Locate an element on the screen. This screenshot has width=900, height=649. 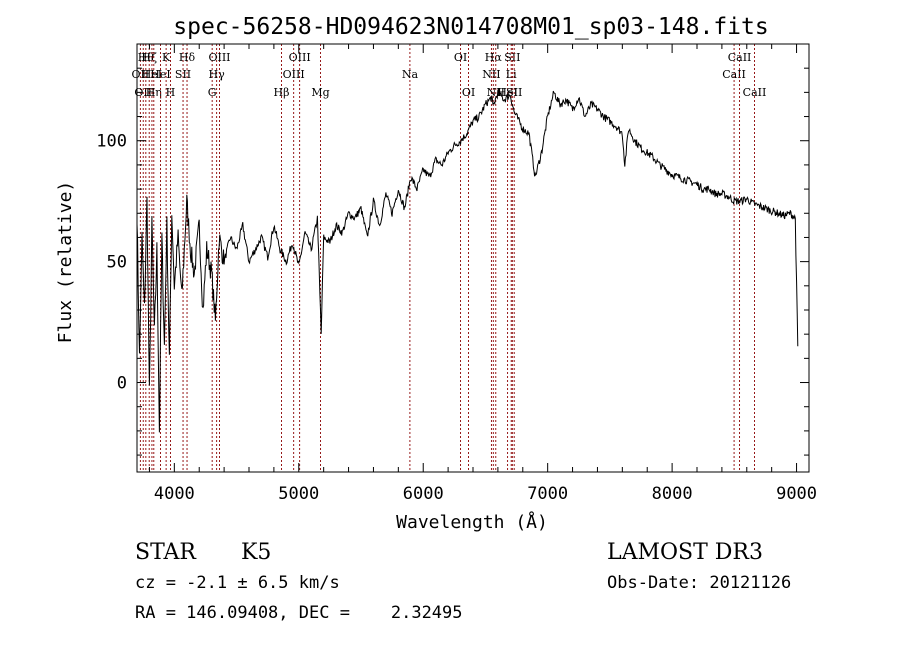
redshift-value: cz = -2.1 ± 6.5 km/s is located at coordinates (237, 583).